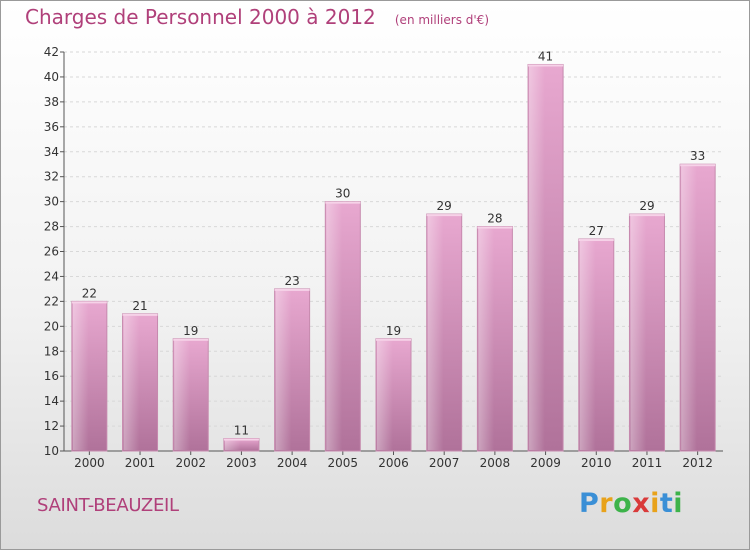  I want to click on x-tick-label: 2009, so click(545, 463).